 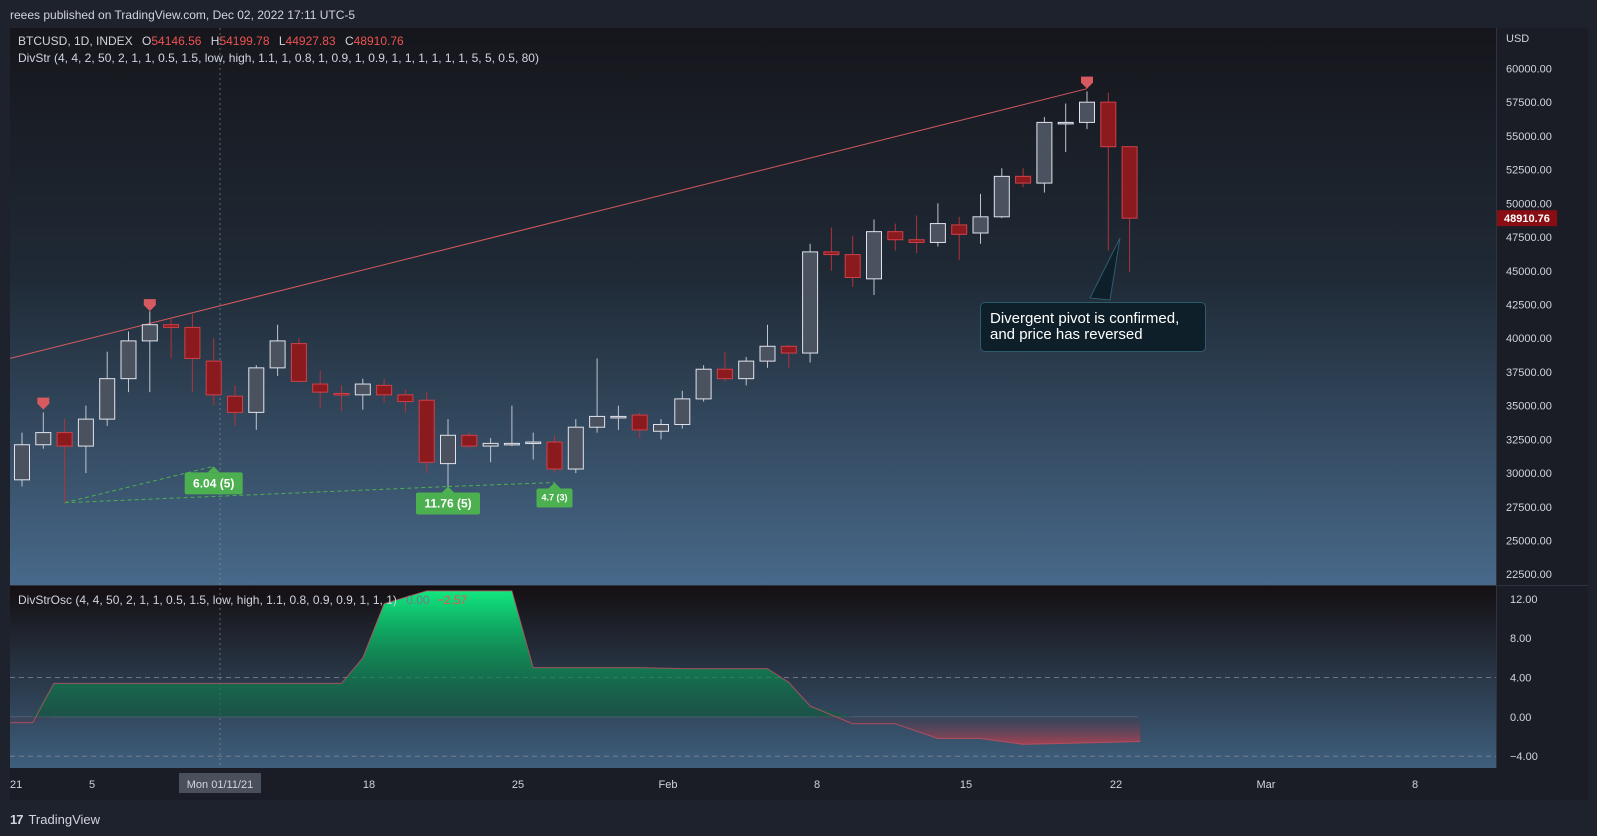 What do you see at coordinates (1517, 39) in the screenshot?
I see `currency-label: USD` at bounding box center [1517, 39].